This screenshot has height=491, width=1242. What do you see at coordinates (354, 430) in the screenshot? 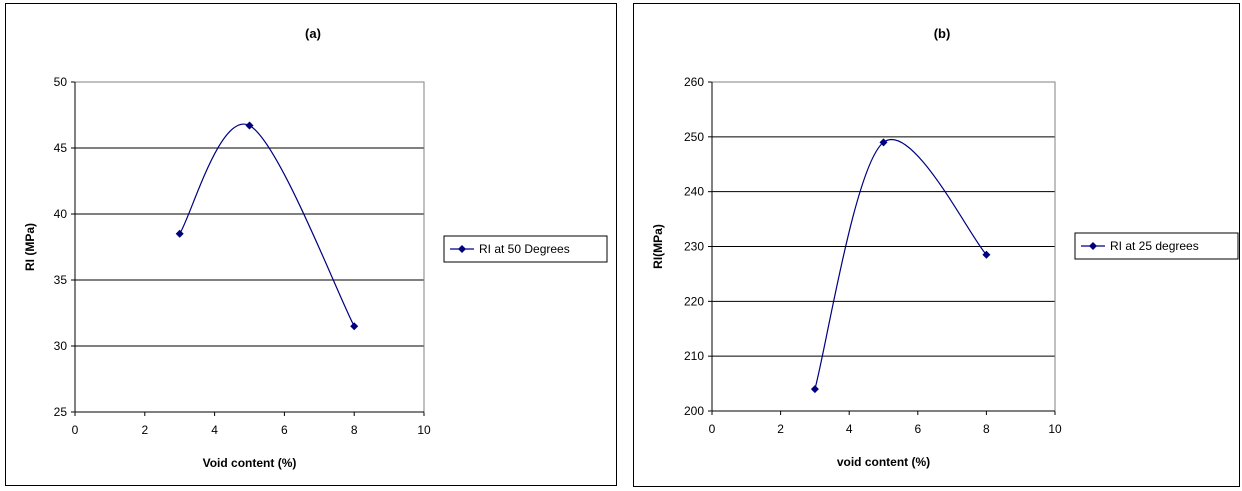
I see `x-tick-label-a-4: 8` at bounding box center [354, 430].